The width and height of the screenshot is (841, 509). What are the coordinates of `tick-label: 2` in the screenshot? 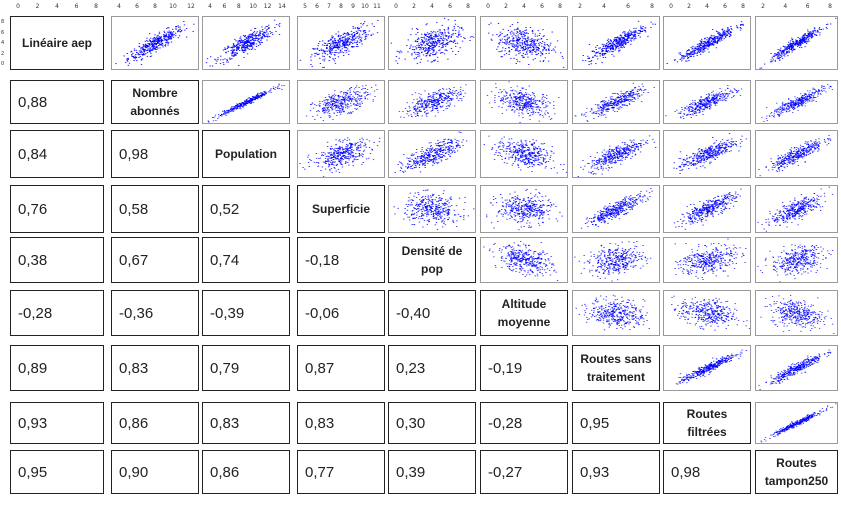 It's located at (506, 6).